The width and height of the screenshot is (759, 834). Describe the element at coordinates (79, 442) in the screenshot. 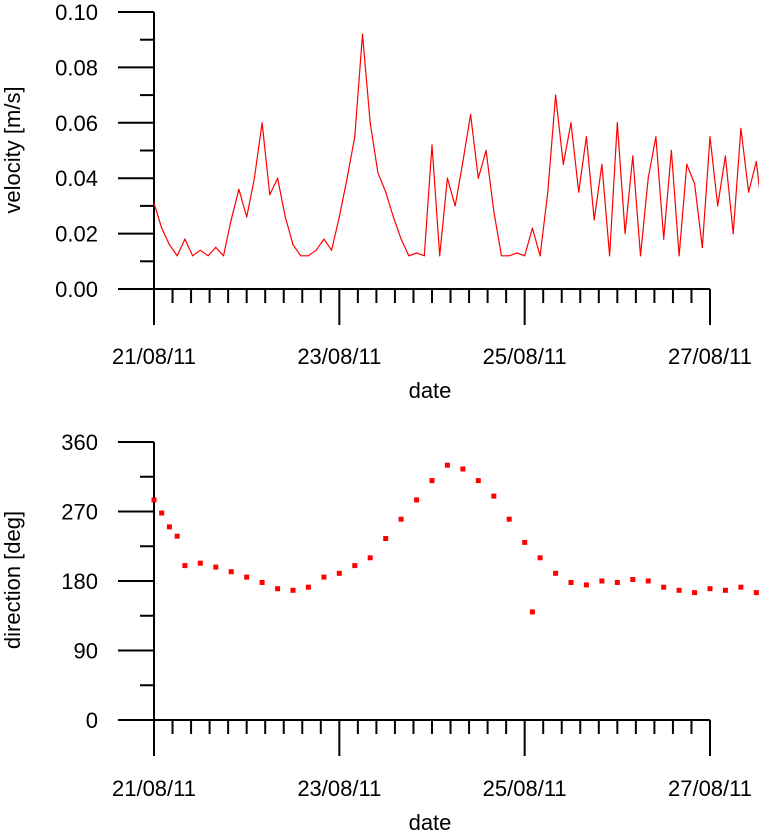

I see `y-tick-label: 360` at that location.